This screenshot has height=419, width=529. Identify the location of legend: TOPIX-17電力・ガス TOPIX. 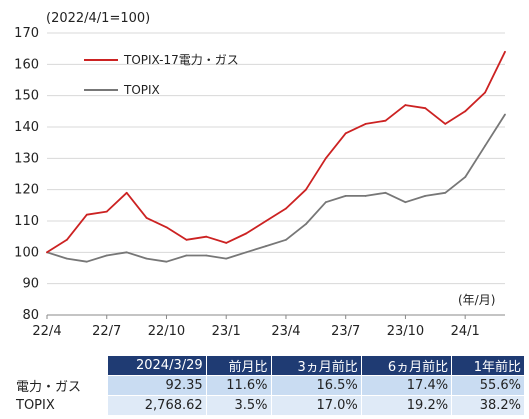
(161, 75).